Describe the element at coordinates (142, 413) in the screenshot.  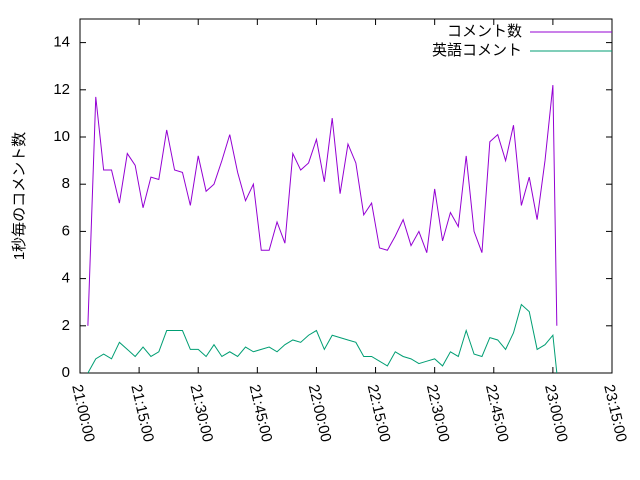
I see `x-tick-label: 21:15:00` at that location.